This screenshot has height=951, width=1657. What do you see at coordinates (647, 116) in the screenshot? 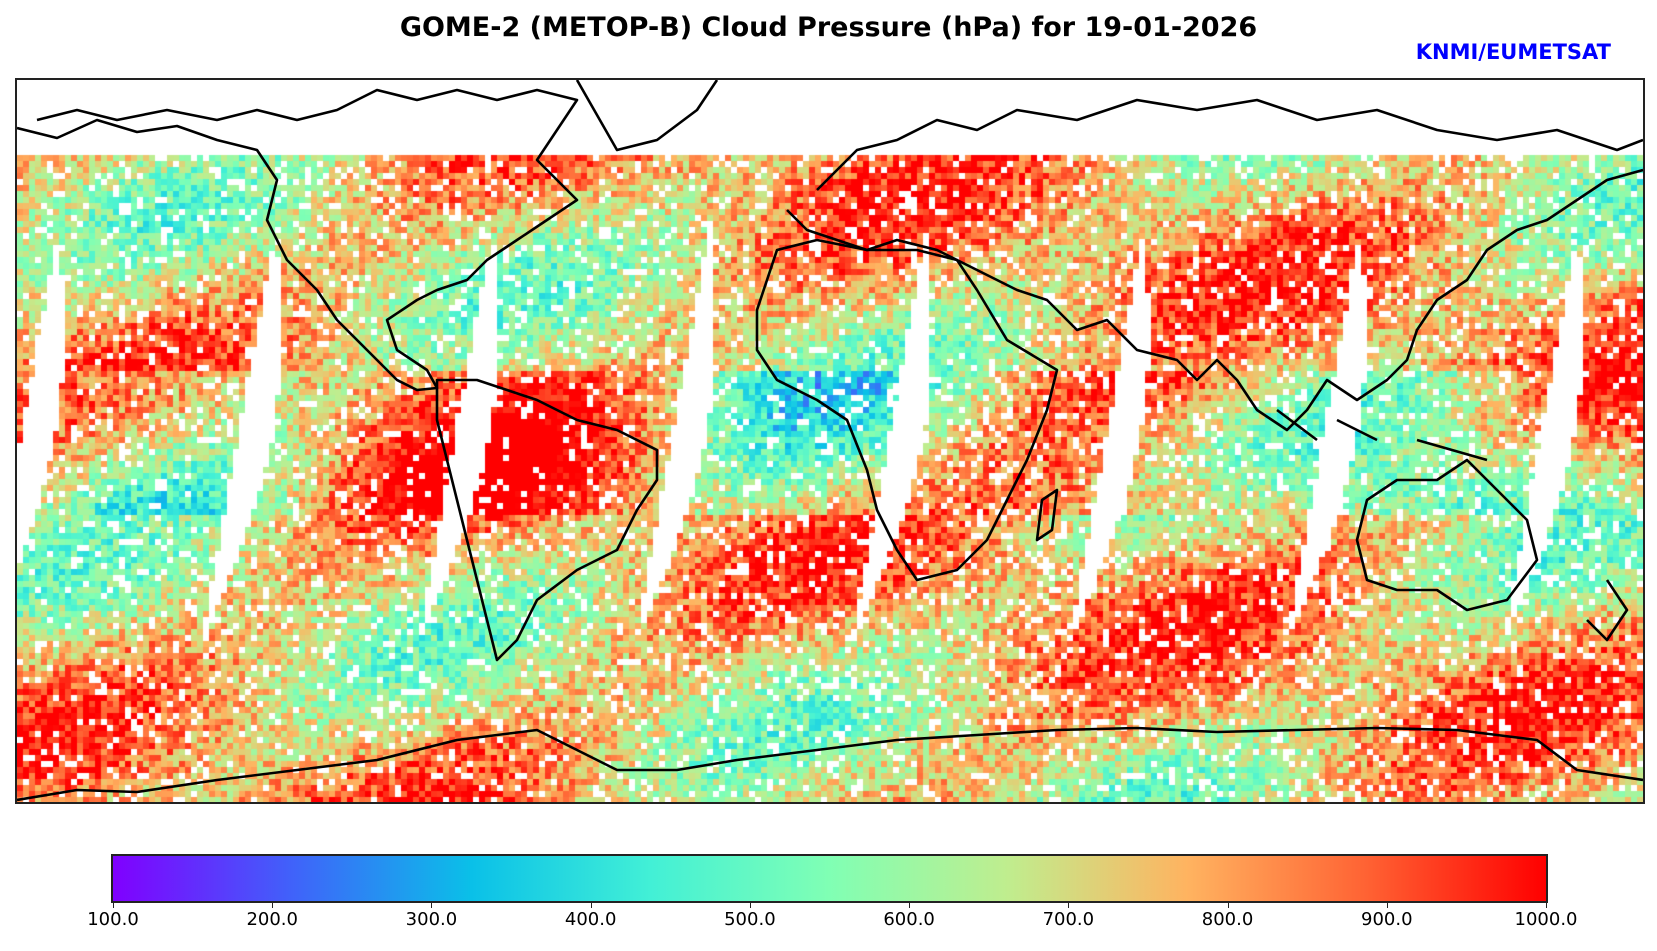
I see `coastline-greenland` at bounding box center [647, 116].